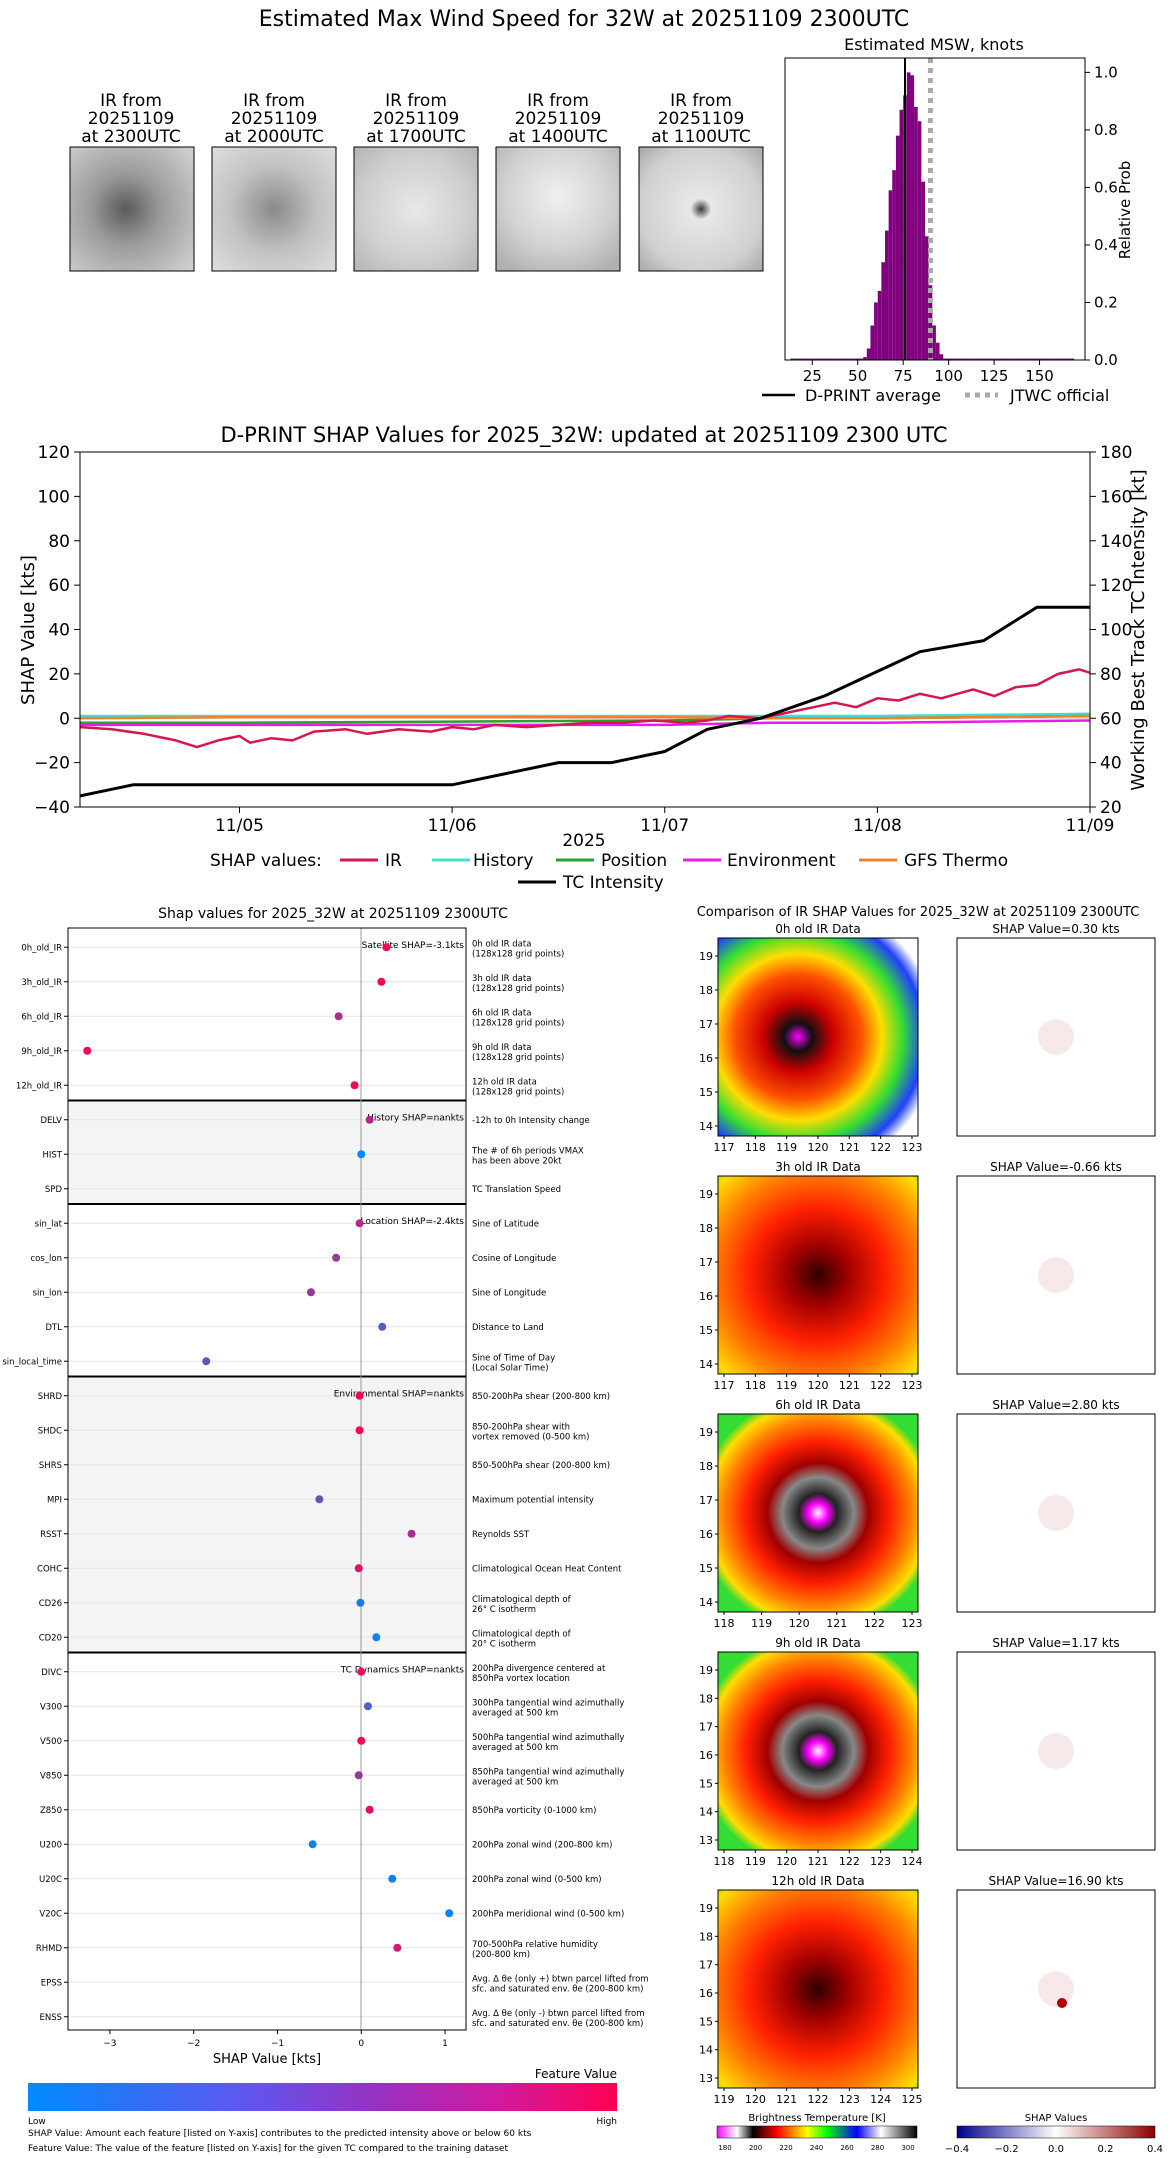 The height and width of the screenshot is (2158, 1168). Describe the element at coordinates (505, 1224) in the screenshot. I see `feat-desc-line1: Sine of Latitude` at that location.